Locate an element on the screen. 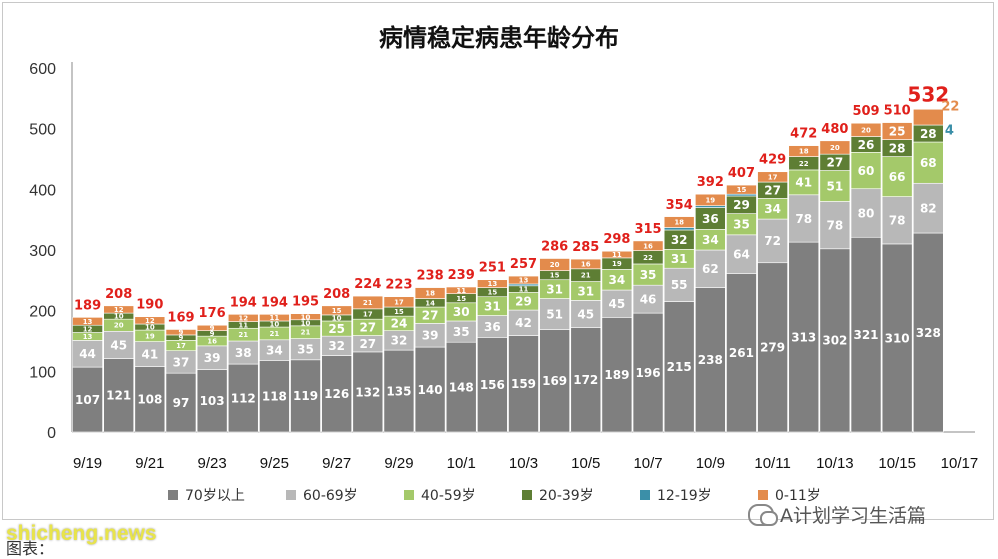 Image resolution: width=998 pixels, height=559 pixels. segment-label: 31 is located at coordinates (554, 289).